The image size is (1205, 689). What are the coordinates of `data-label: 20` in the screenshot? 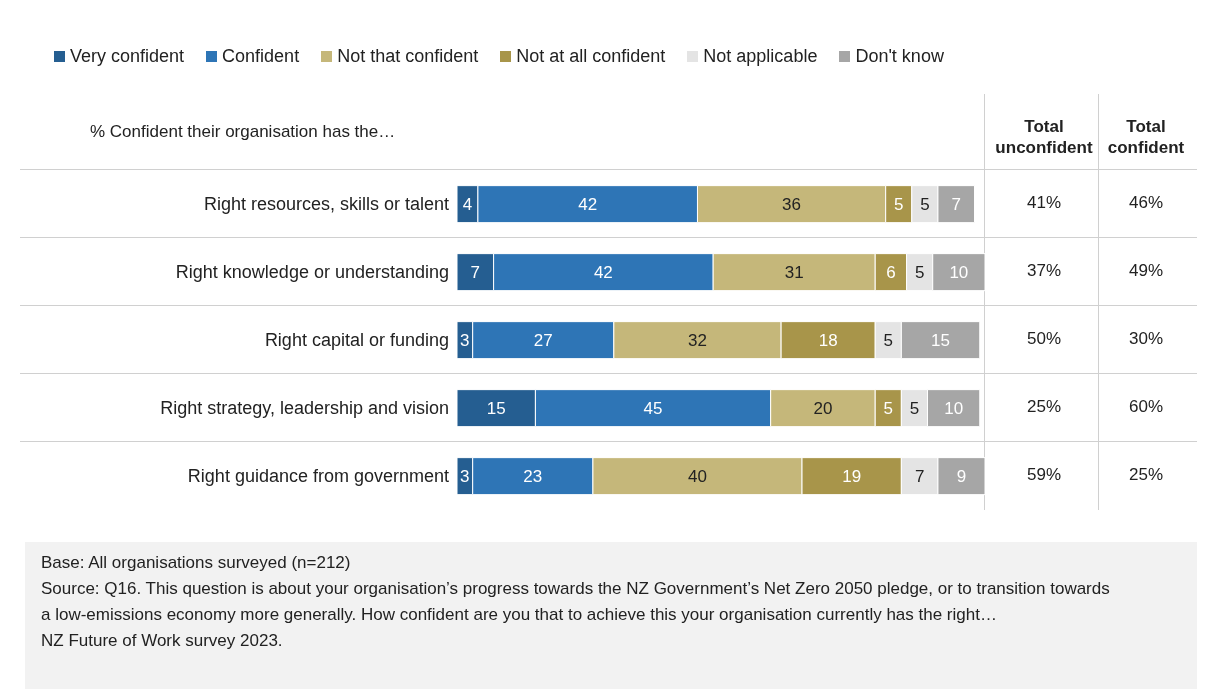 It's located at (823, 409).